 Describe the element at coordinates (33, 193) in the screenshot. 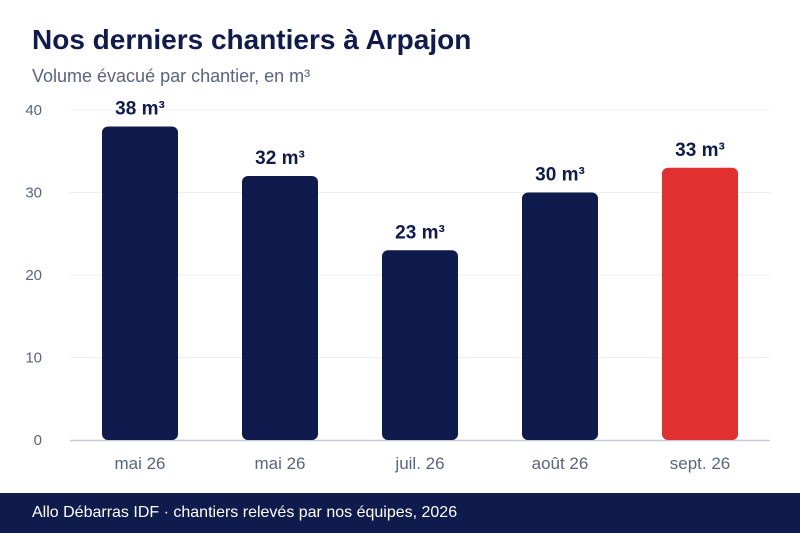

I see `y-tick-label: 30` at that location.